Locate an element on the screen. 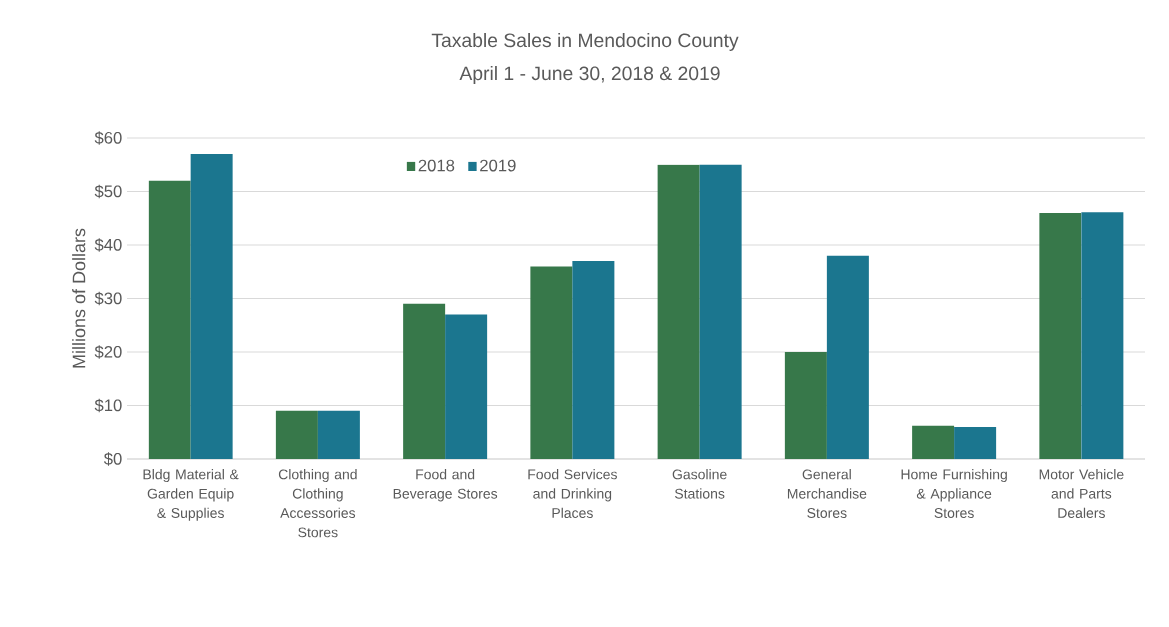 This screenshot has height=627, width=1169. chart-subtitle: April 1 - June 30, 2018 & 2019 is located at coordinates (589, 74).